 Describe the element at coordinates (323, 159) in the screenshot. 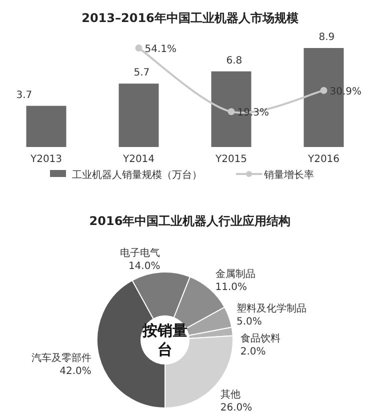

I see `x-tick-label: Y2016` at that location.